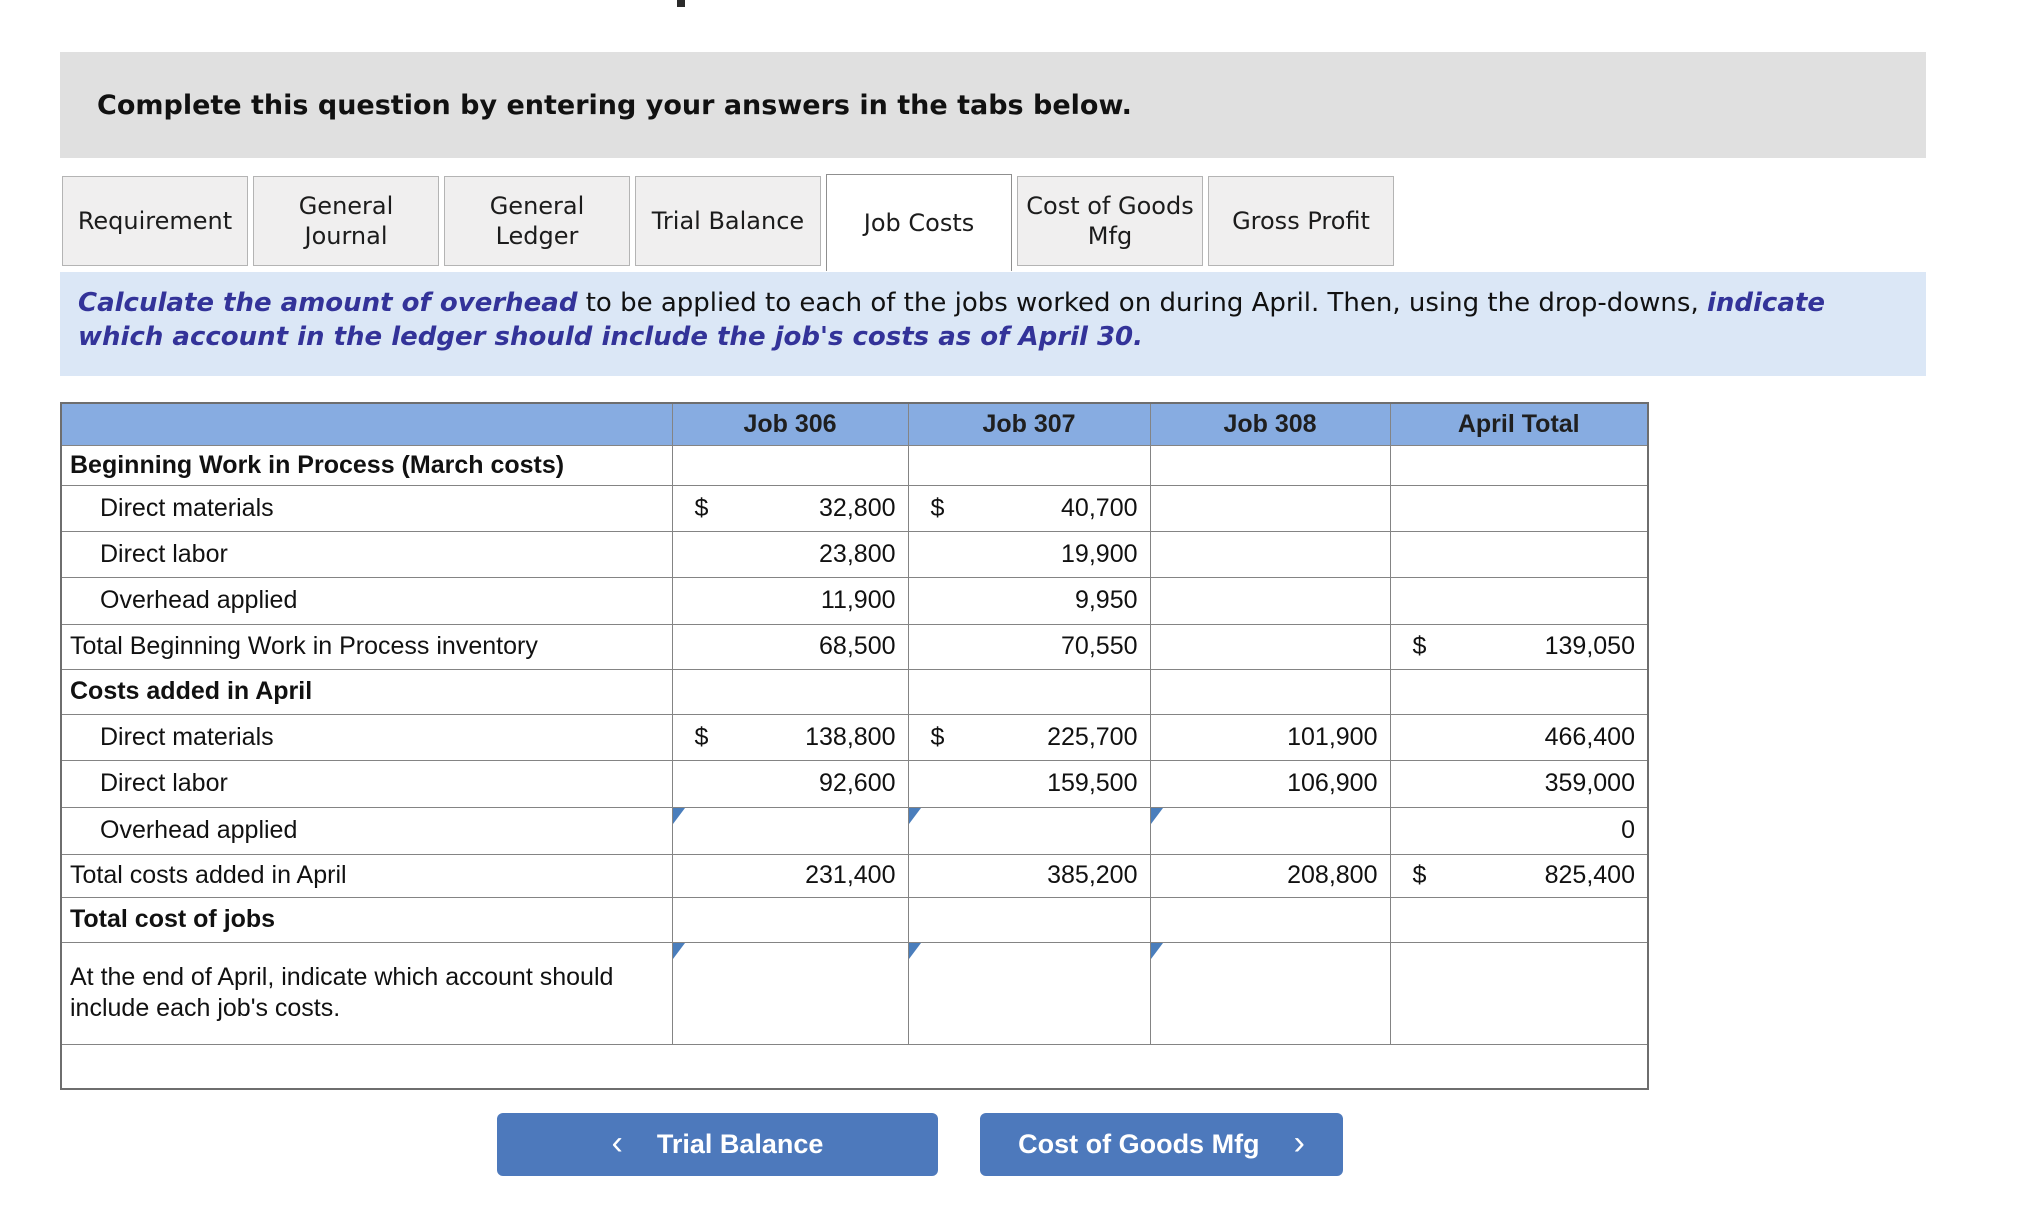 Image resolution: width=2028 pixels, height=1224 pixels. What do you see at coordinates (1029, 646) in the screenshot?
I see `cell-job307: 70,550` at bounding box center [1029, 646].